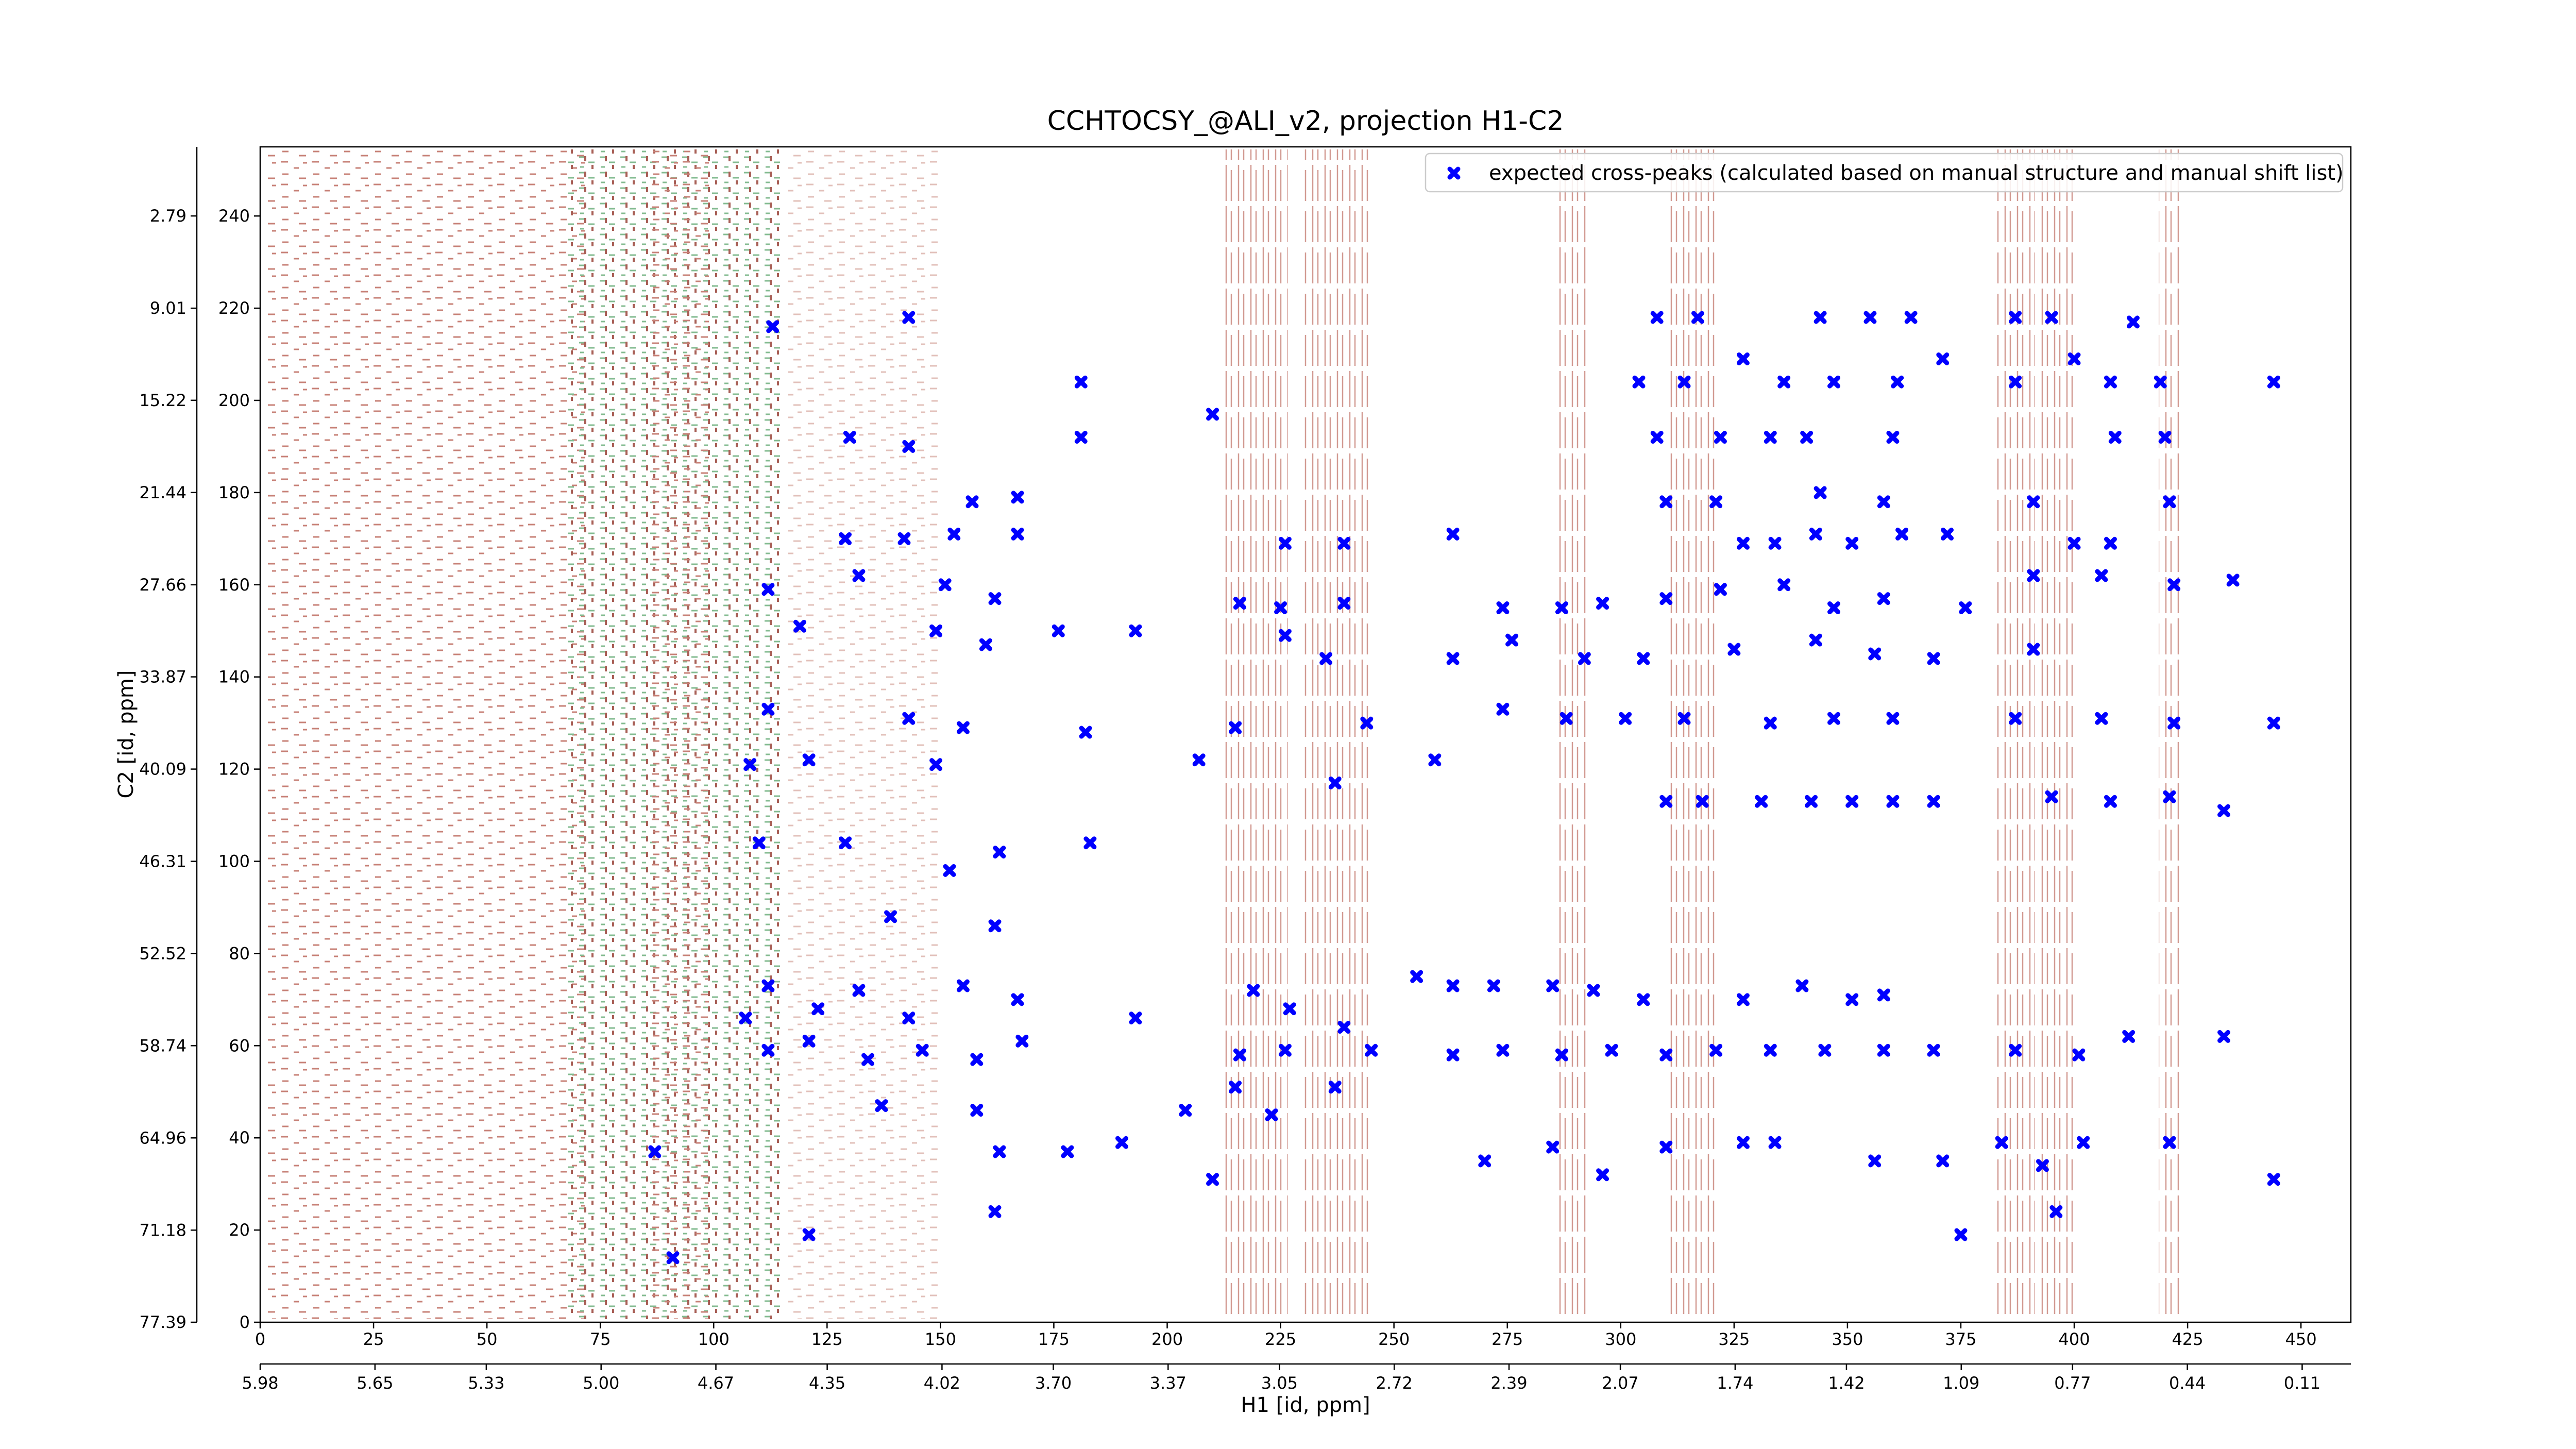 The height and width of the screenshot is (1449, 2576). Describe the element at coordinates (1884, 173) in the screenshot. I see `legend-box` at that location.